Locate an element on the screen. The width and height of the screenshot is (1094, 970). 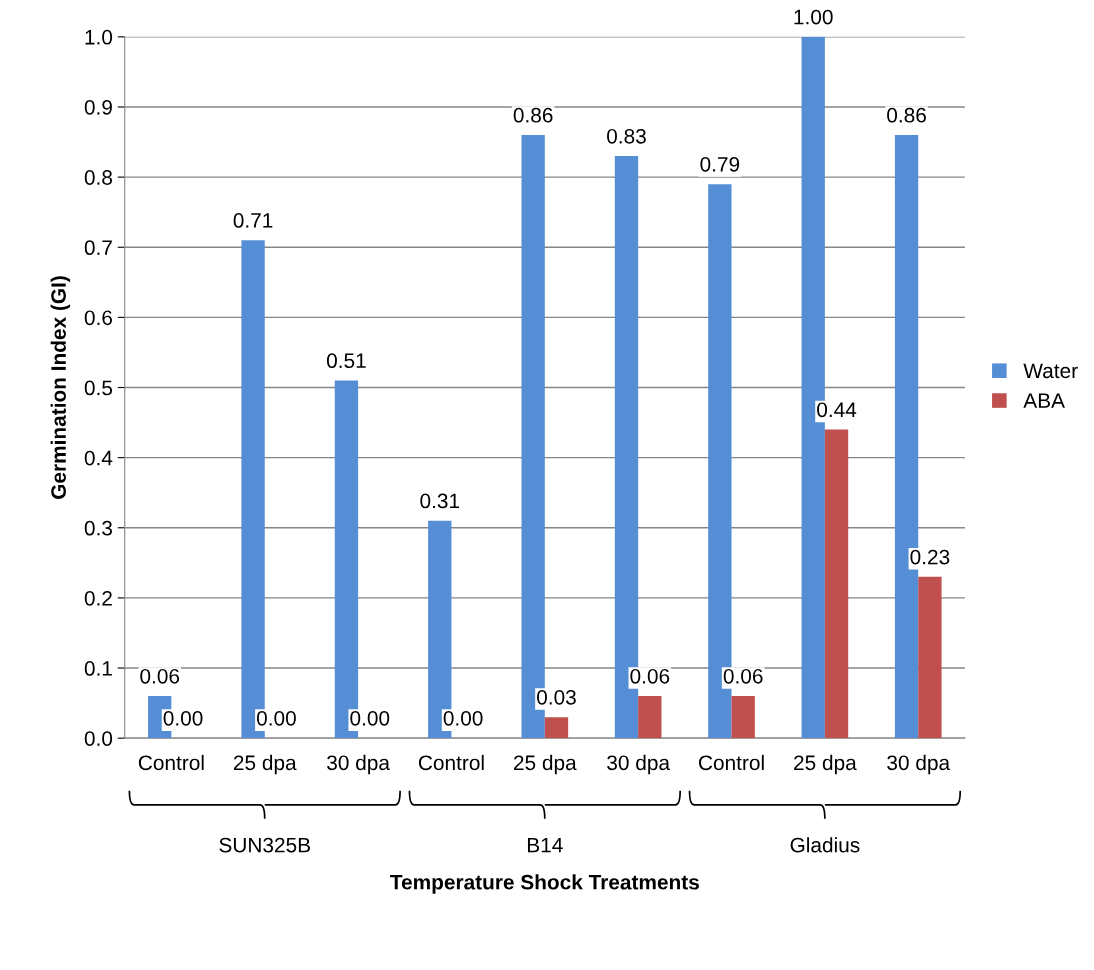
x-axis-title: Temperature Shock Treatments is located at coordinates (544, 884).